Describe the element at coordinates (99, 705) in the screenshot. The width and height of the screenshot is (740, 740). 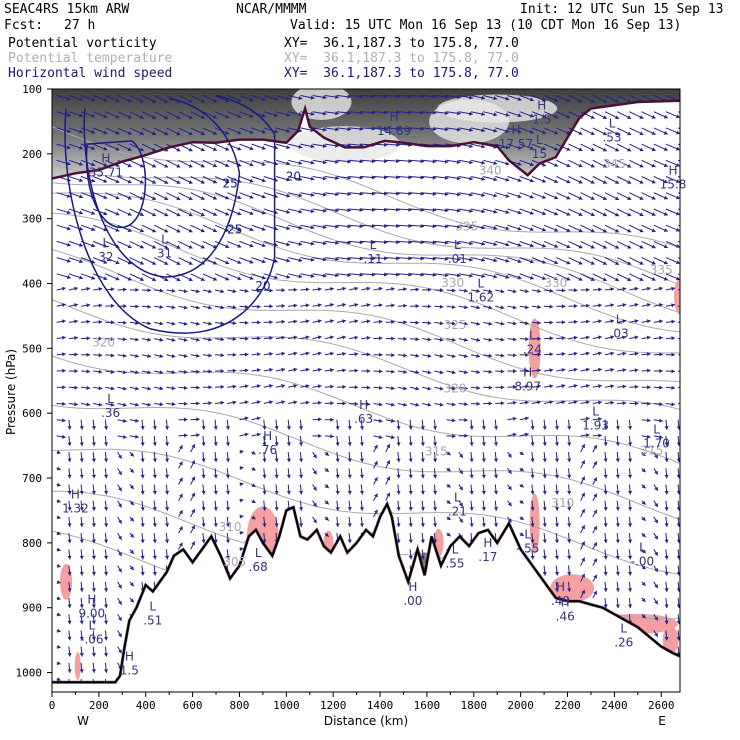
I see `x-tick-label: 200` at that location.